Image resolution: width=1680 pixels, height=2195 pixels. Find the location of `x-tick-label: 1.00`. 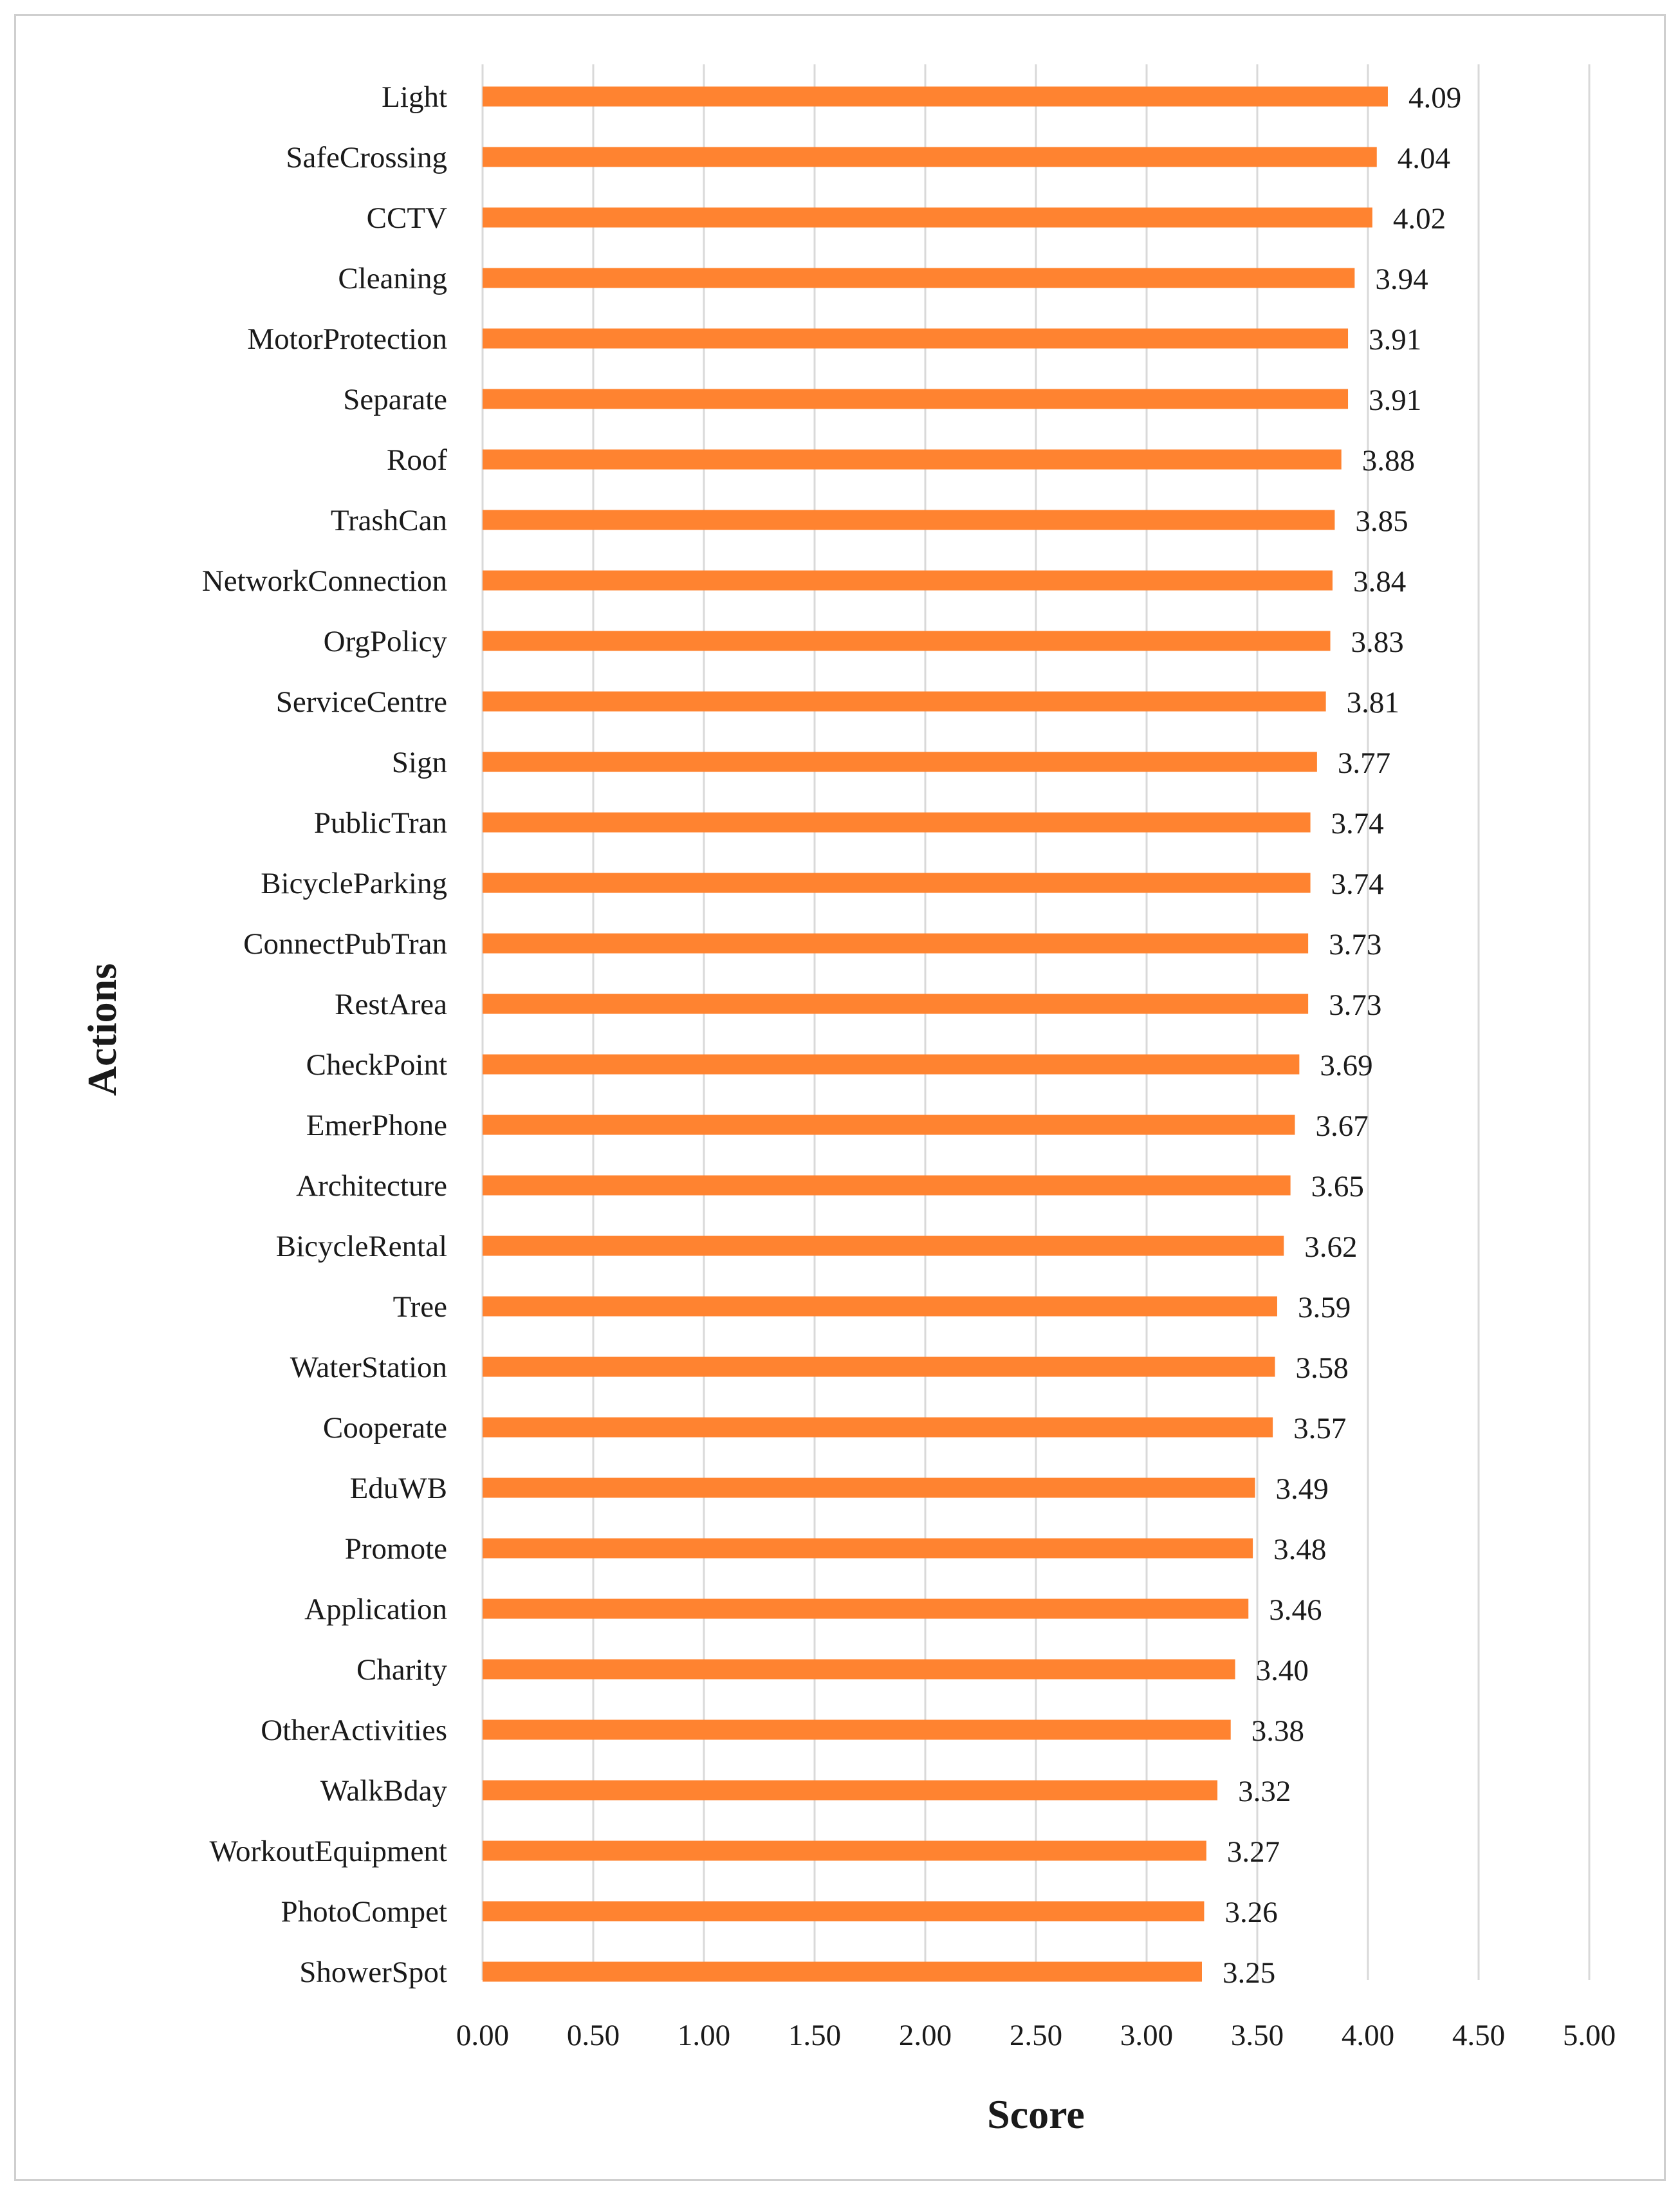

x-tick-label: 1.00 is located at coordinates (704, 2036).